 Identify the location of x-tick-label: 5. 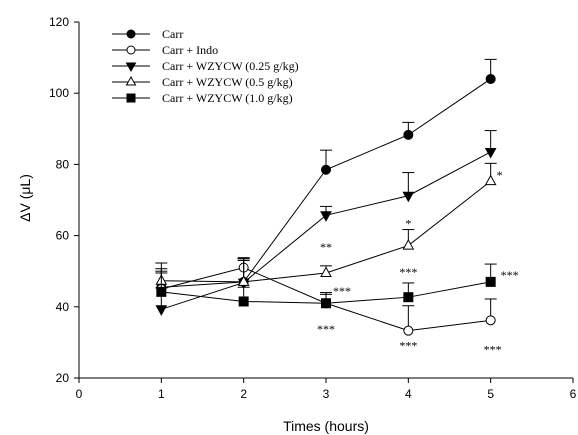
(490, 394).